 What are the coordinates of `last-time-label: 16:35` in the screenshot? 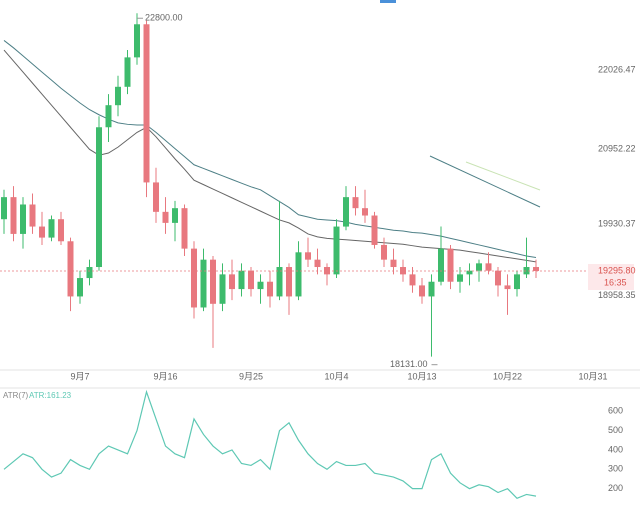 It's located at (615, 282).